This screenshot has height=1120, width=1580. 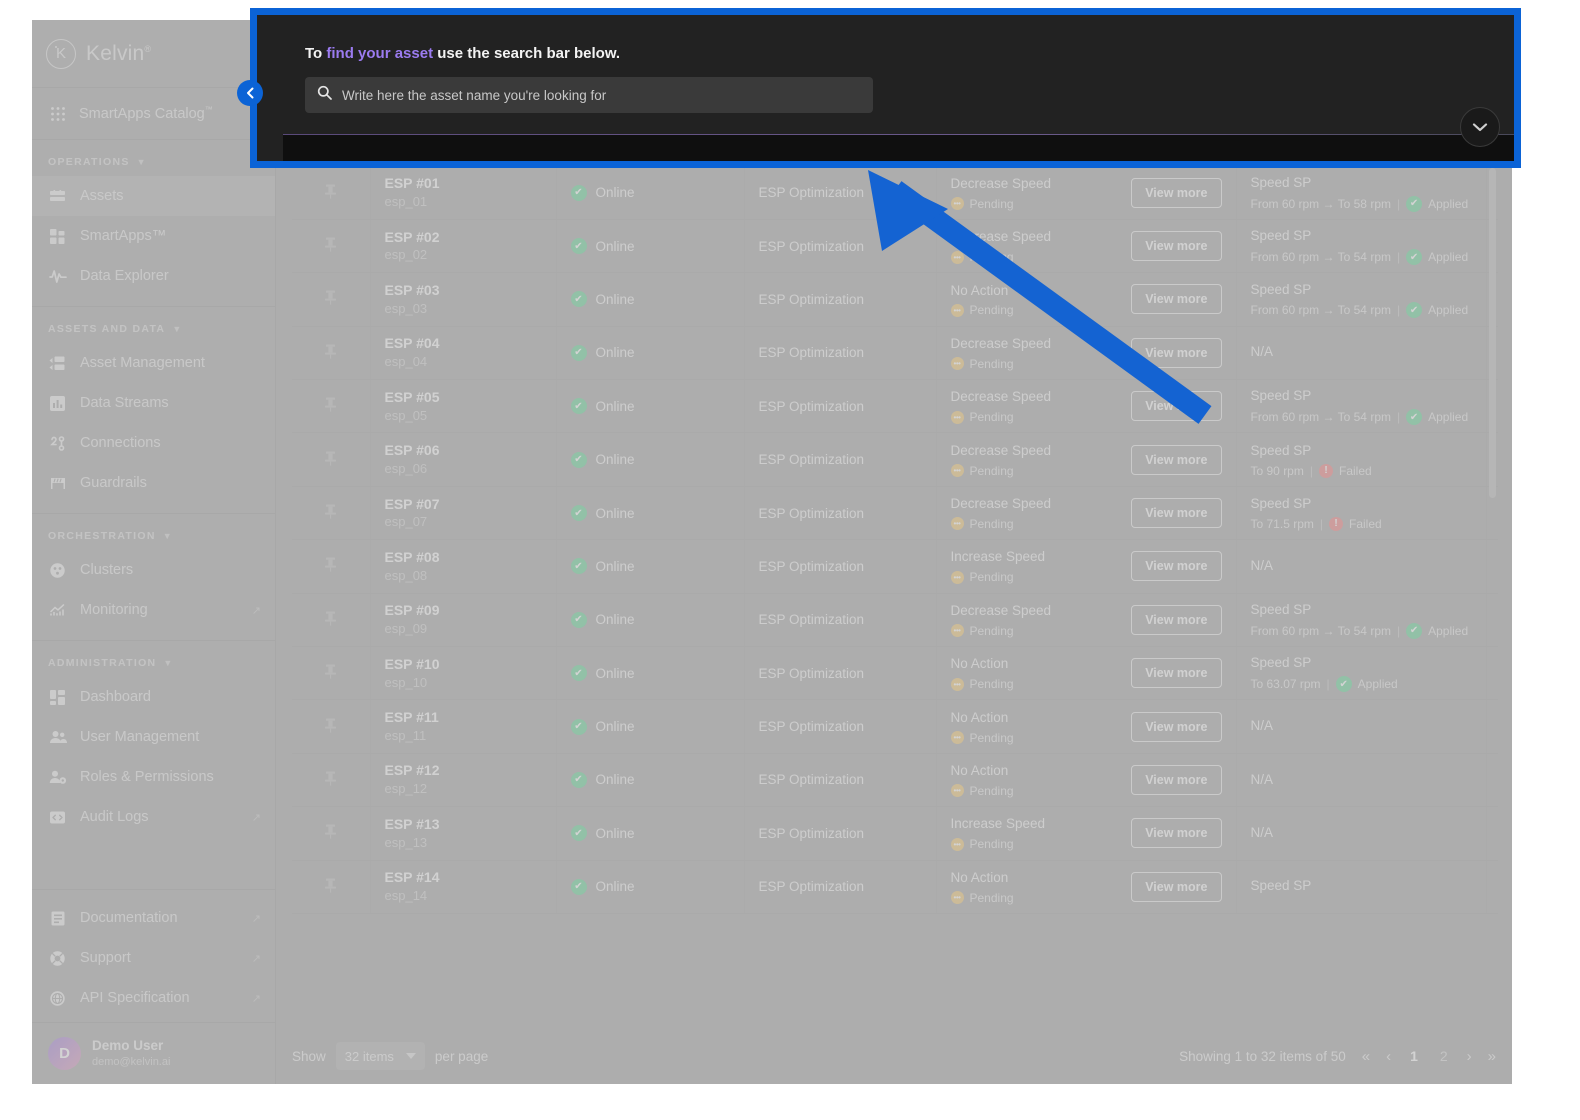 What do you see at coordinates (463, 406) in the screenshot?
I see `asset-name-cell: ESP #05 esp_05` at bounding box center [463, 406].